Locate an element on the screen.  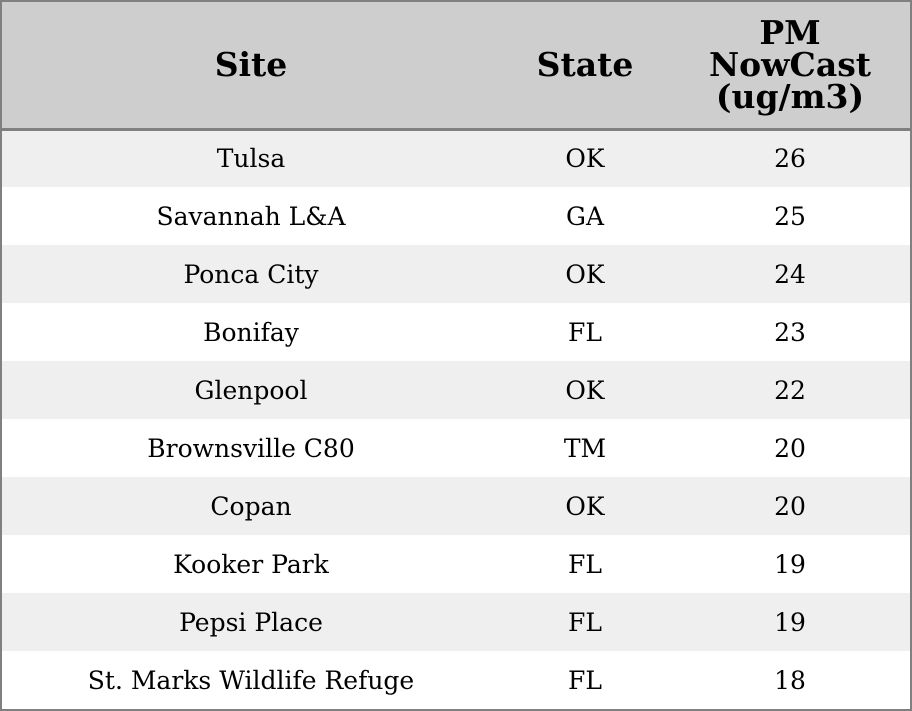
cell-site: Bonifay is located at coordinates (251, 332).